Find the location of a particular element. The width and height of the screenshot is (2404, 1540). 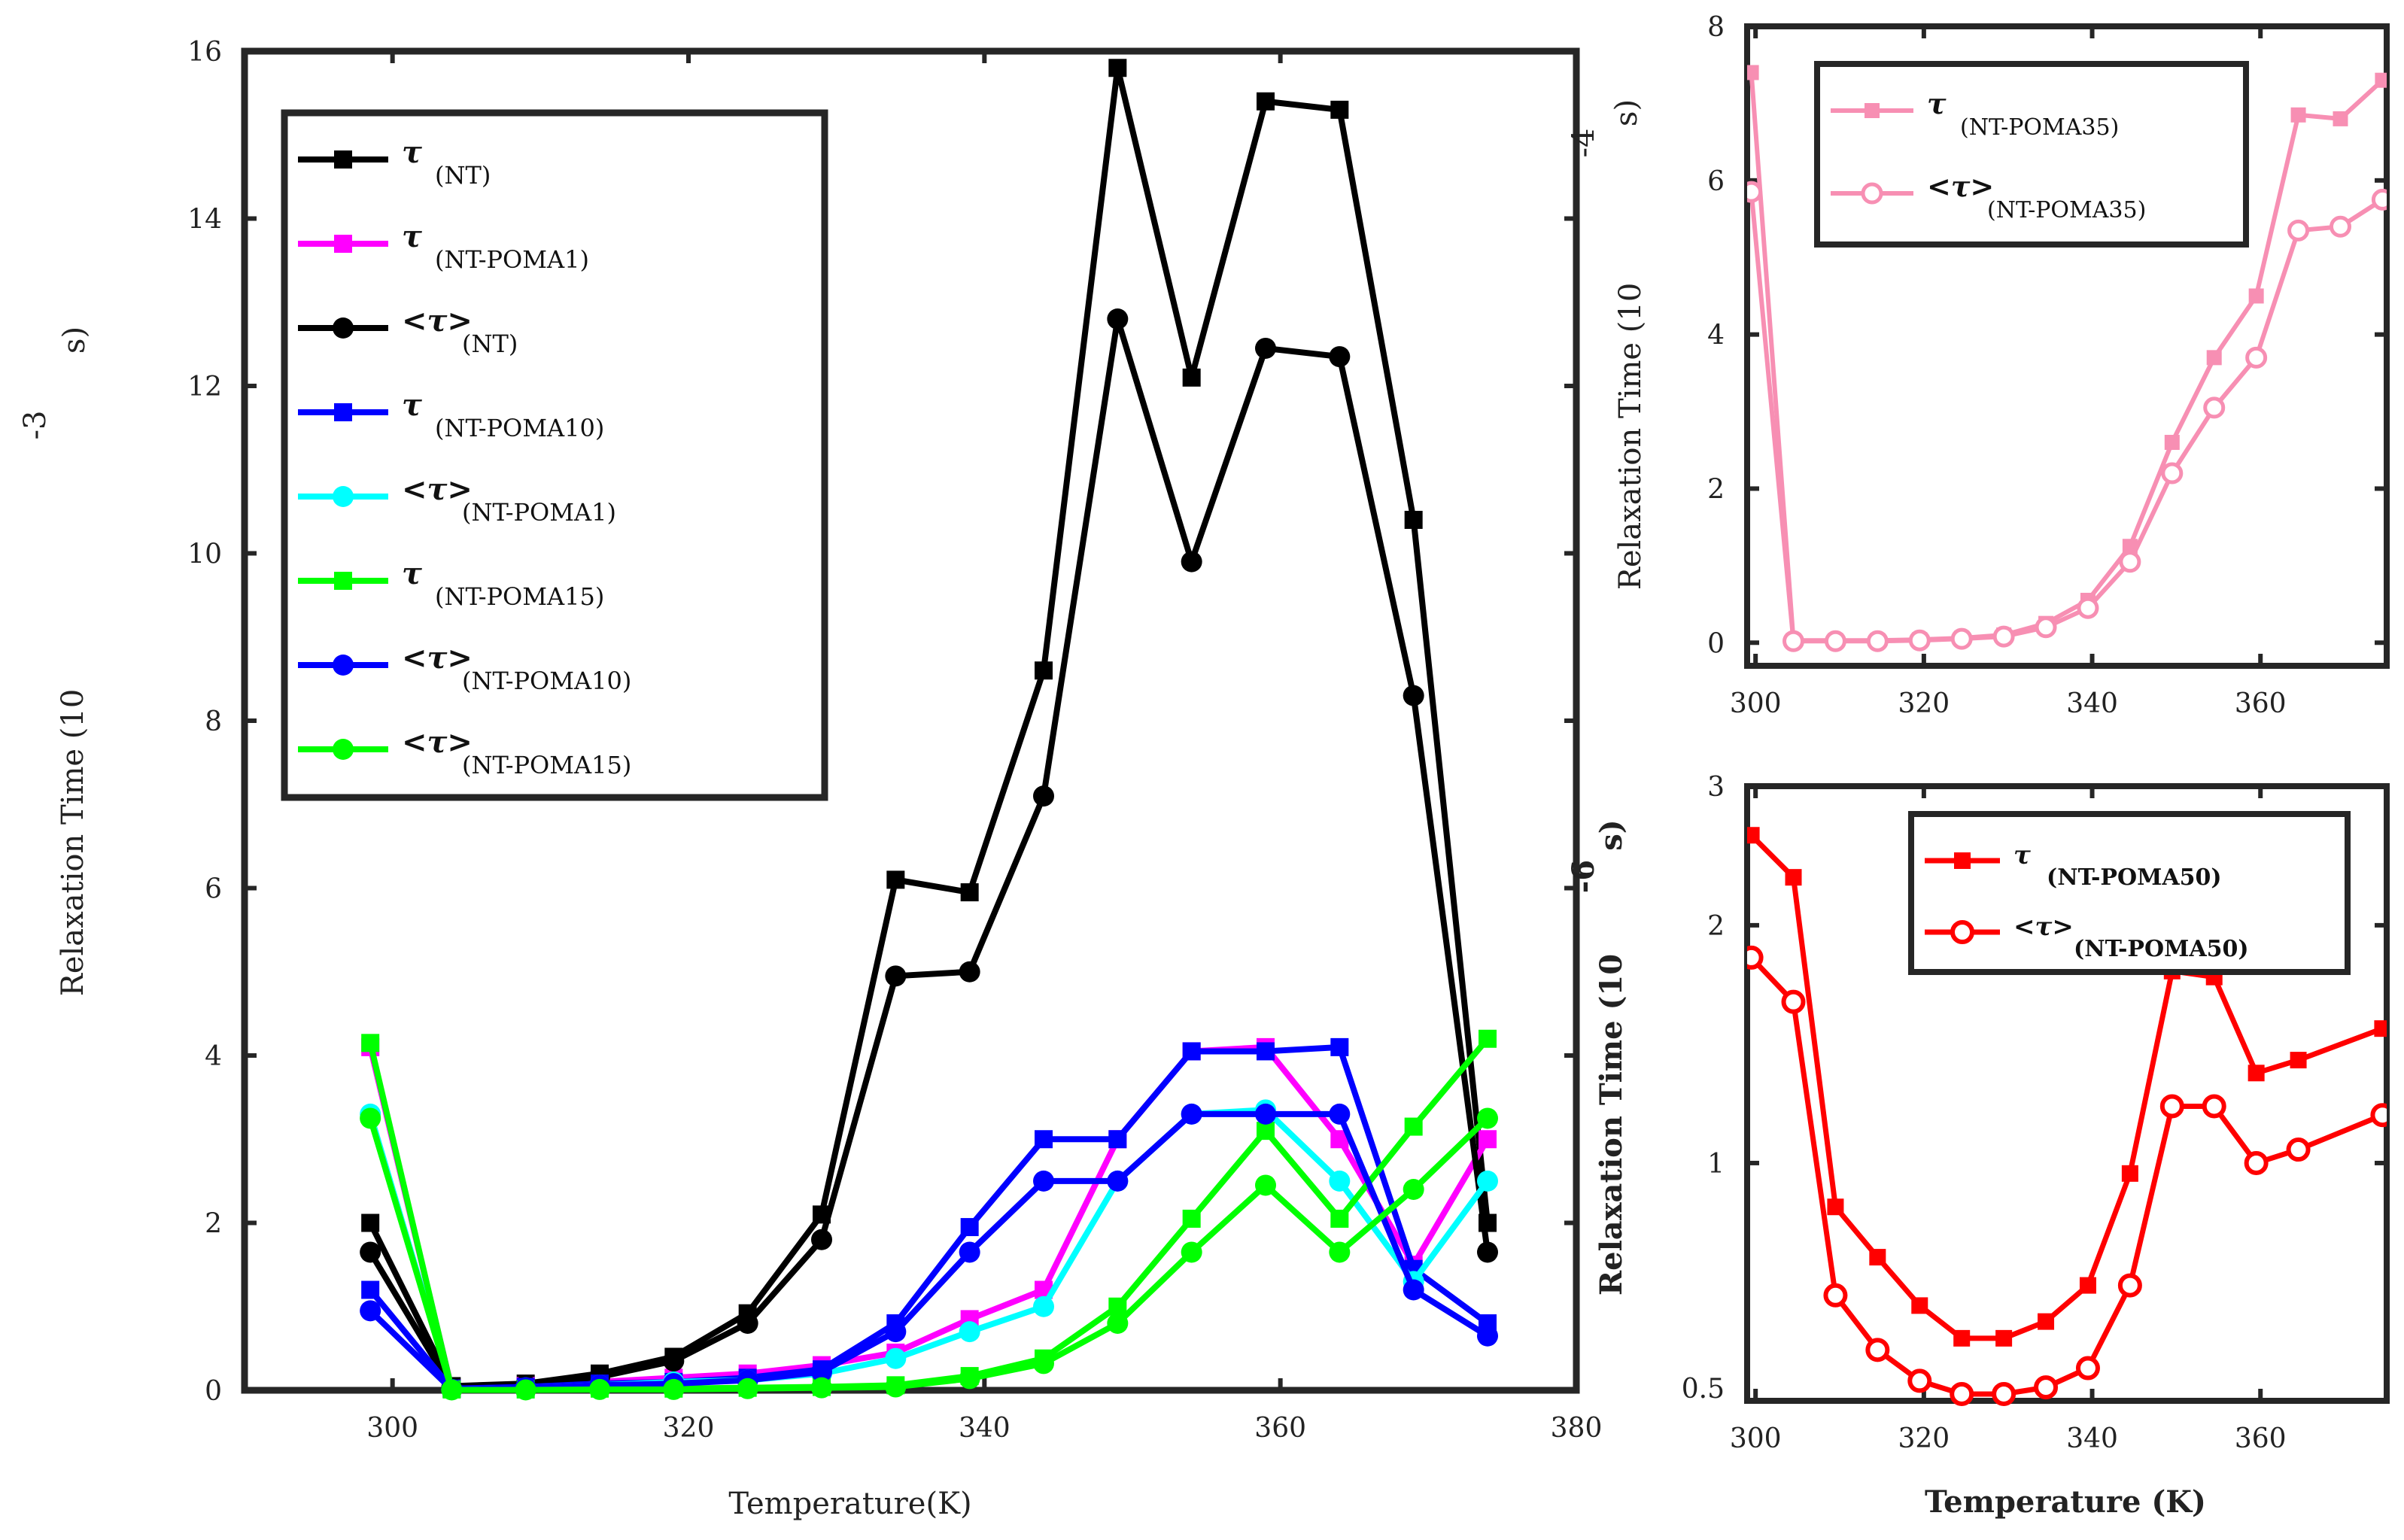

x-axis-label: Temperature(K) is located at coordinates (849, 1504).